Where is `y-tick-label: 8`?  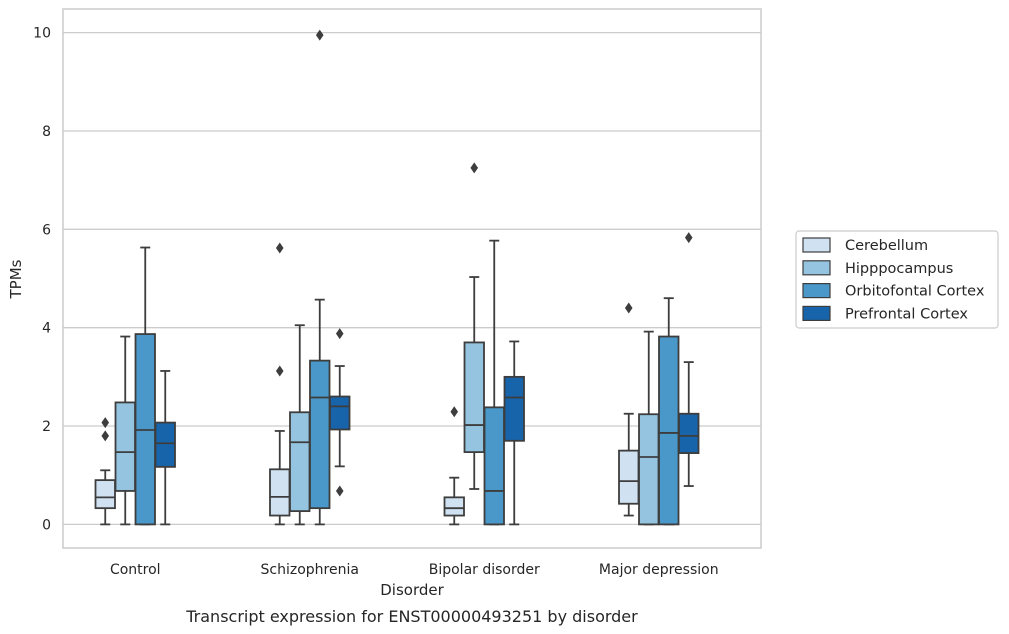
y-tick-label: 8 is located at coordinates (46, 132).